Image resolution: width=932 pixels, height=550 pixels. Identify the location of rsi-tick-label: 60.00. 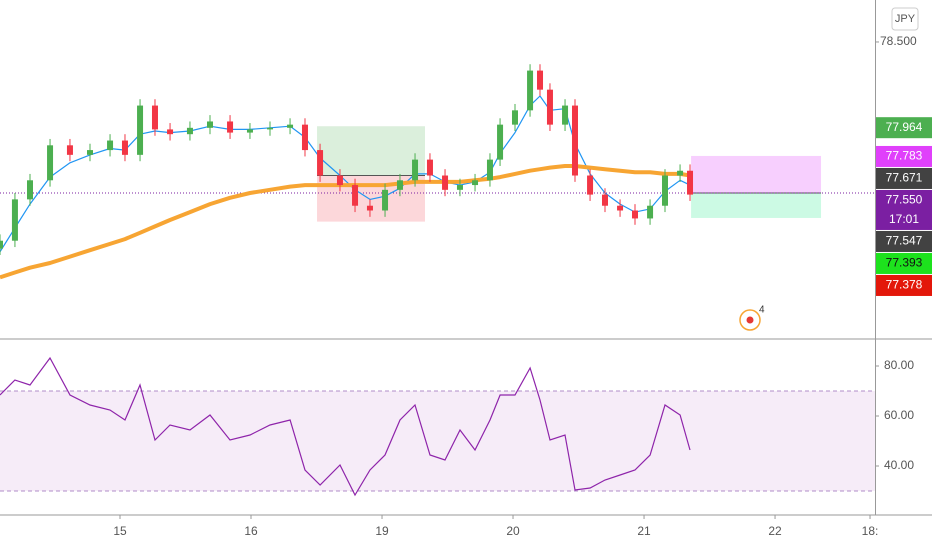
(899, 415).